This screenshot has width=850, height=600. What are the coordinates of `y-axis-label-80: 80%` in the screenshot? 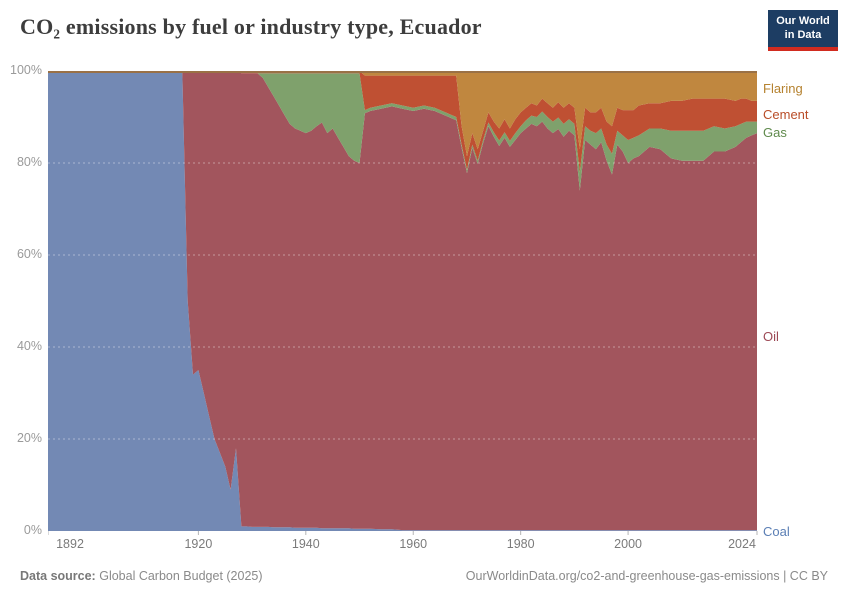 It's located at (29, 162).